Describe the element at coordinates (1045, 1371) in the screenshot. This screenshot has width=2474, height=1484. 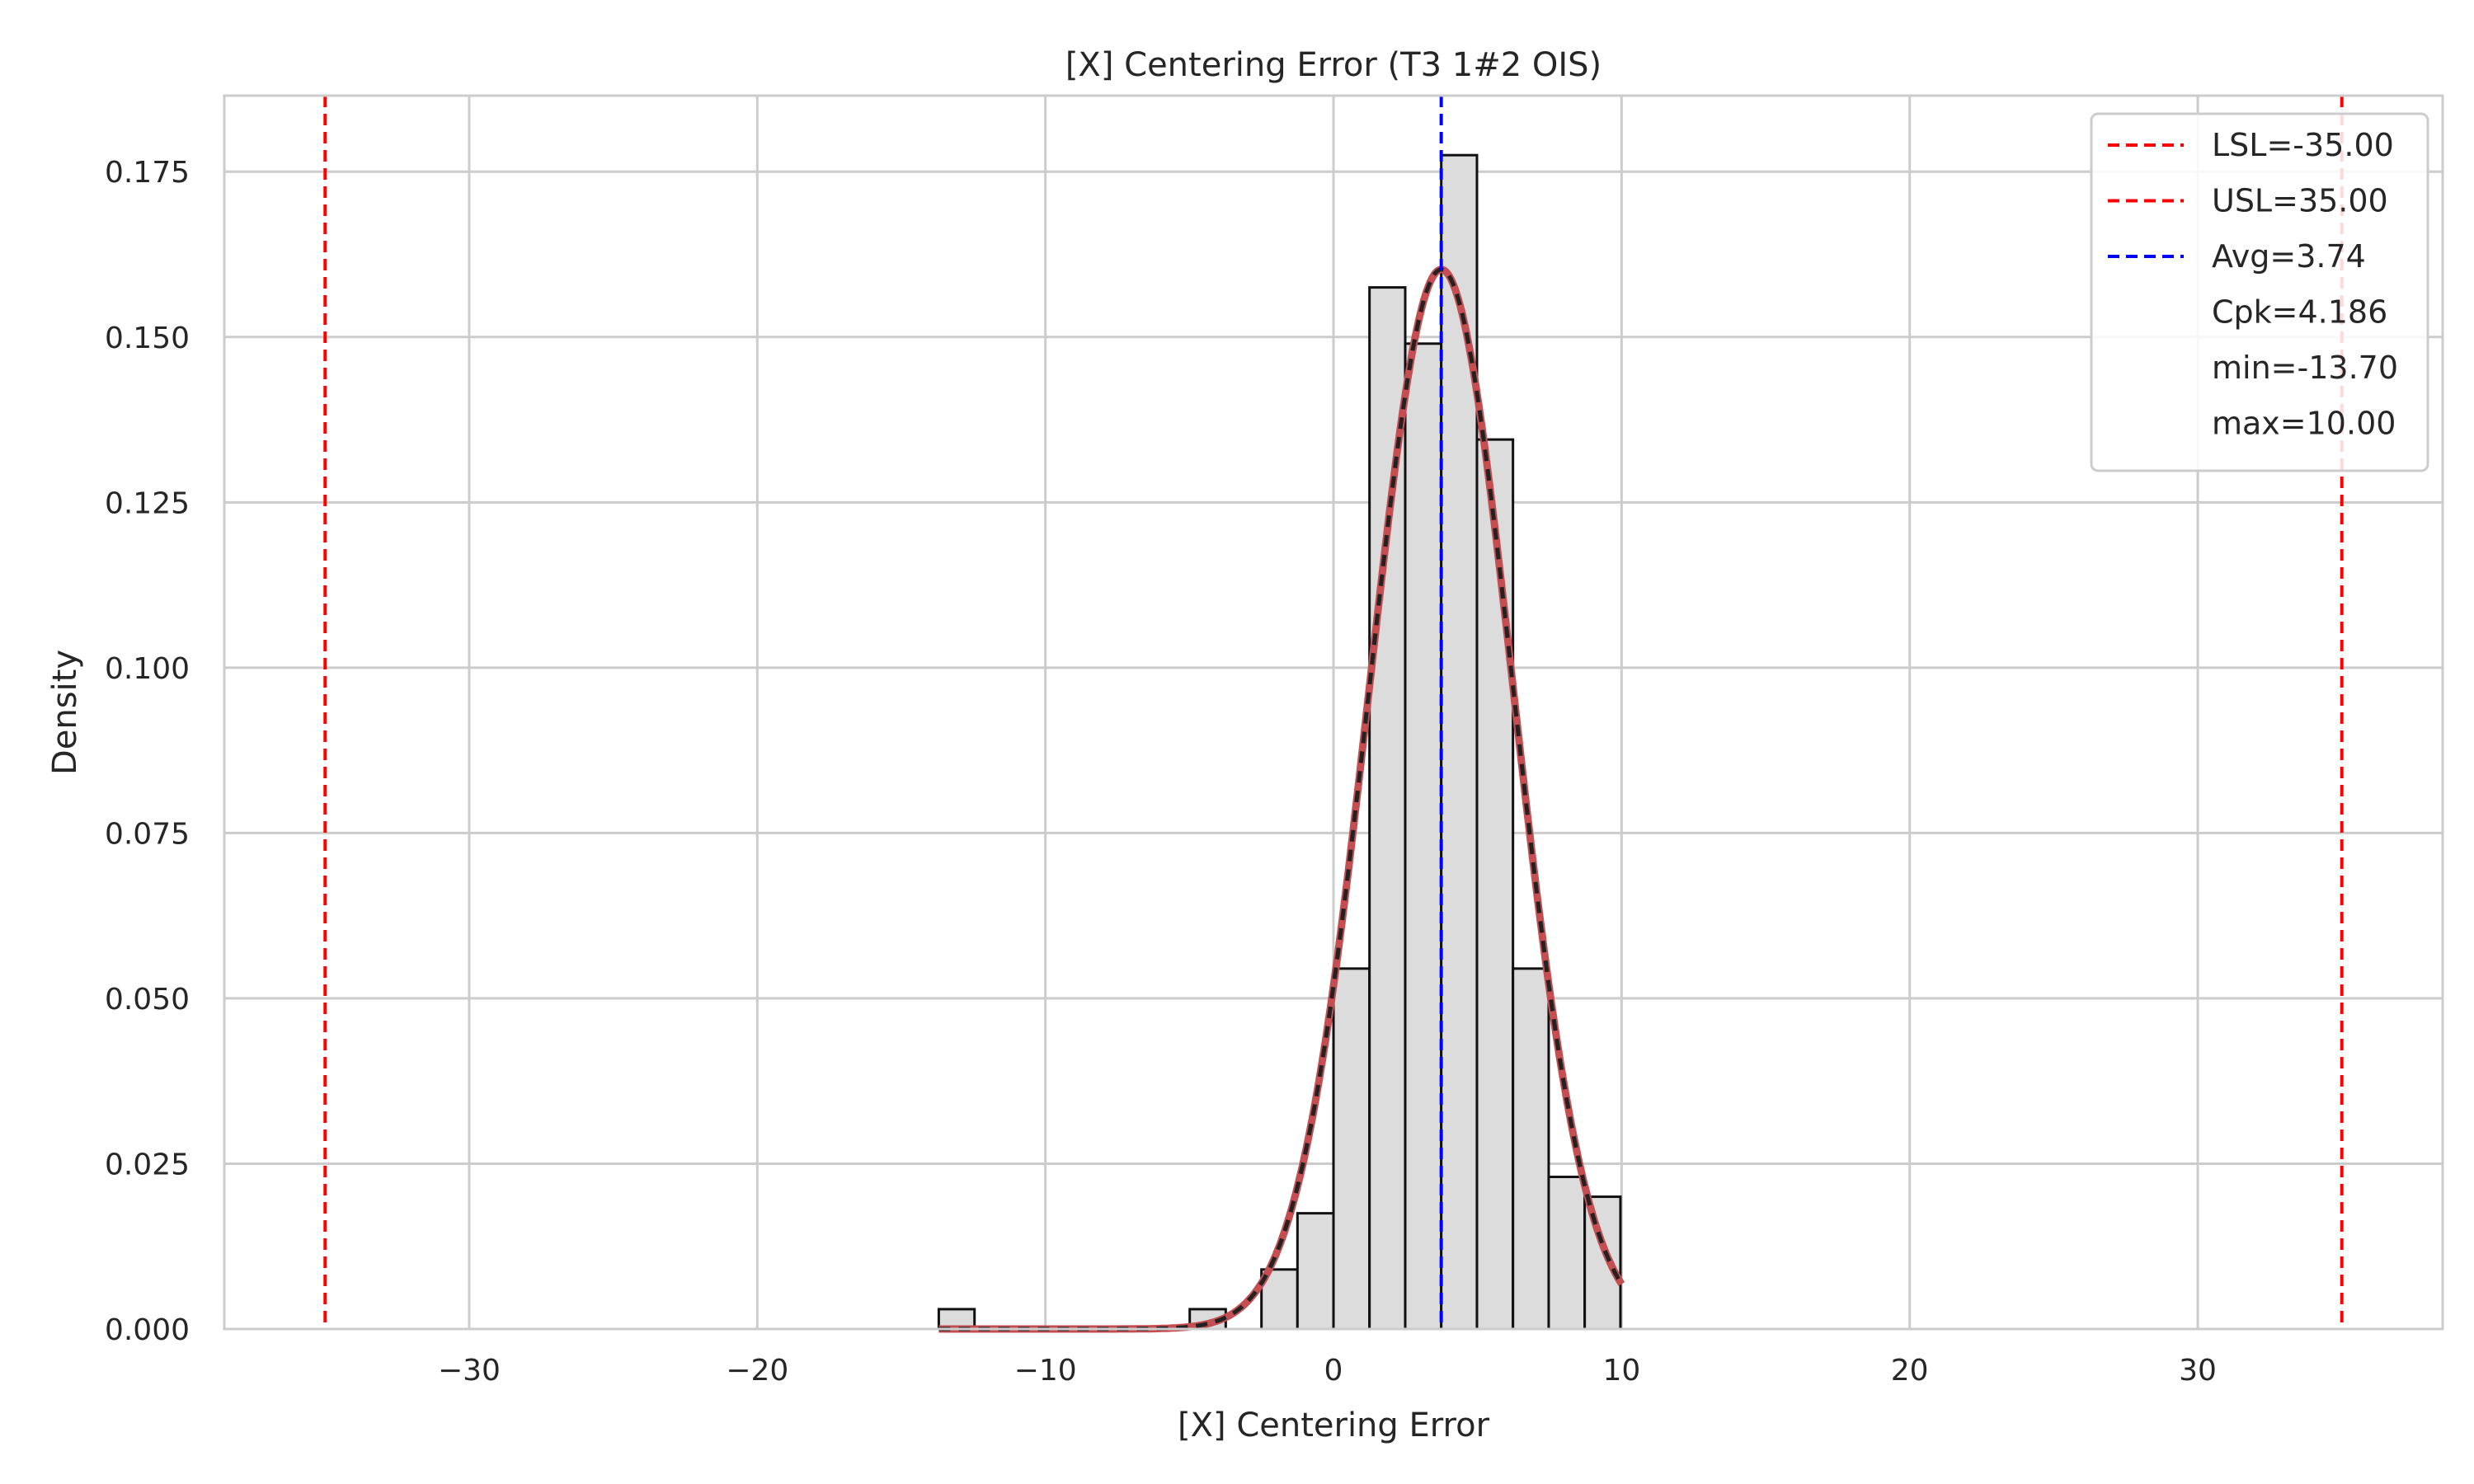
I see `x-tick-label: −10` at that location.